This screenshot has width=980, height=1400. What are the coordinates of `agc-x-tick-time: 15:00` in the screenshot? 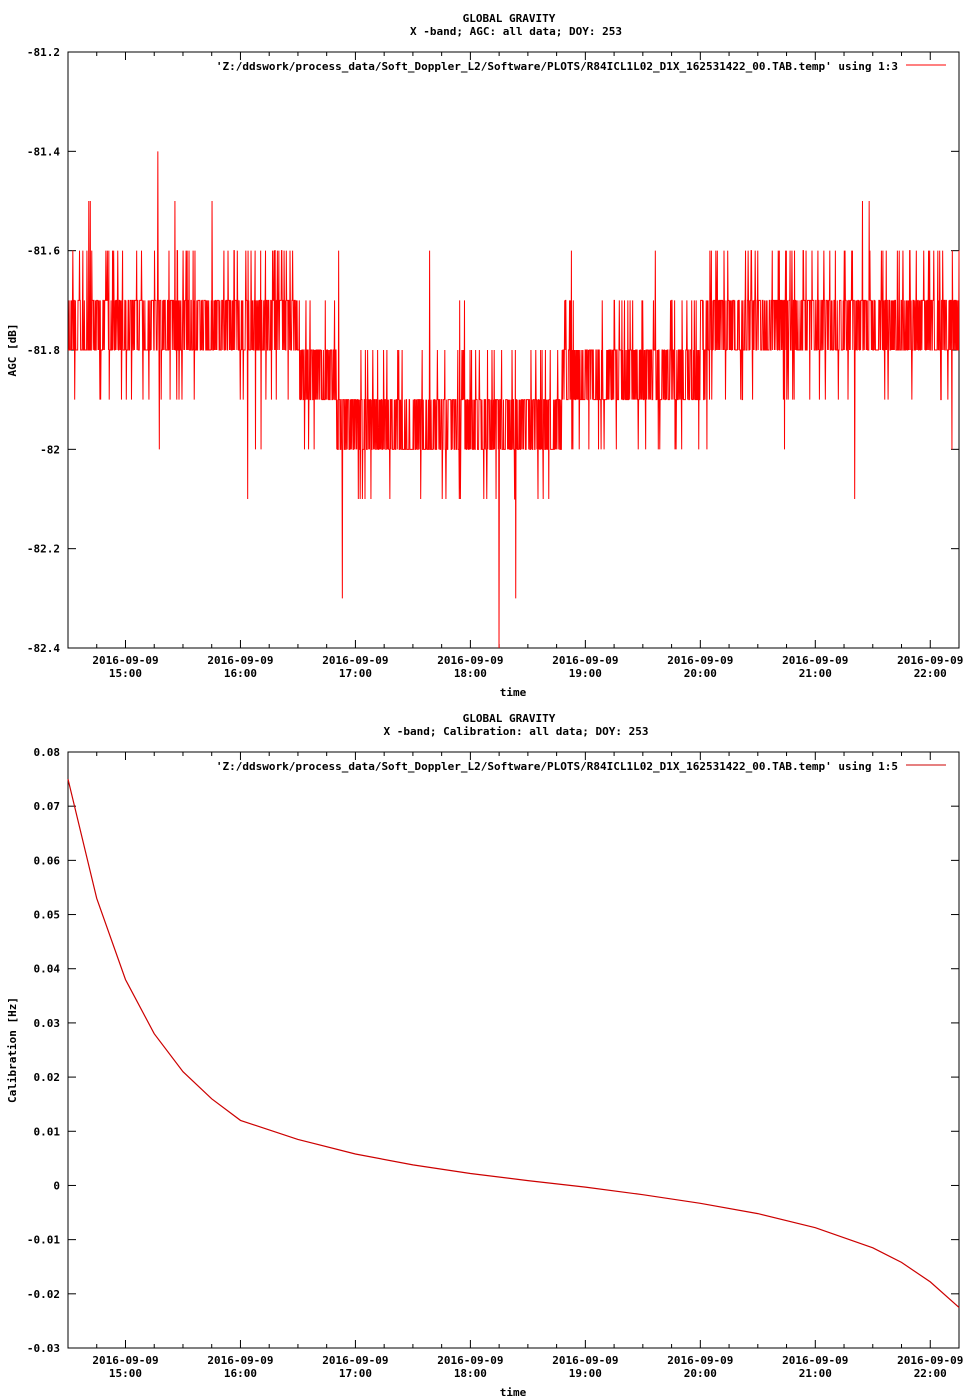 It's located at (125, 673).